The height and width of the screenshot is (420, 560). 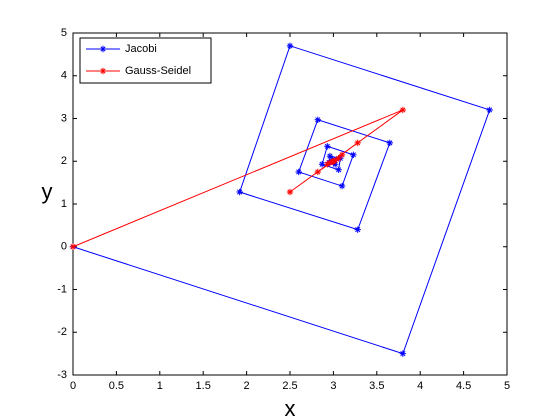 What do you see at coordinates (62, 289) in the screenshot?
I see `y-tick-label: -1` at bounding box center [62, 289].